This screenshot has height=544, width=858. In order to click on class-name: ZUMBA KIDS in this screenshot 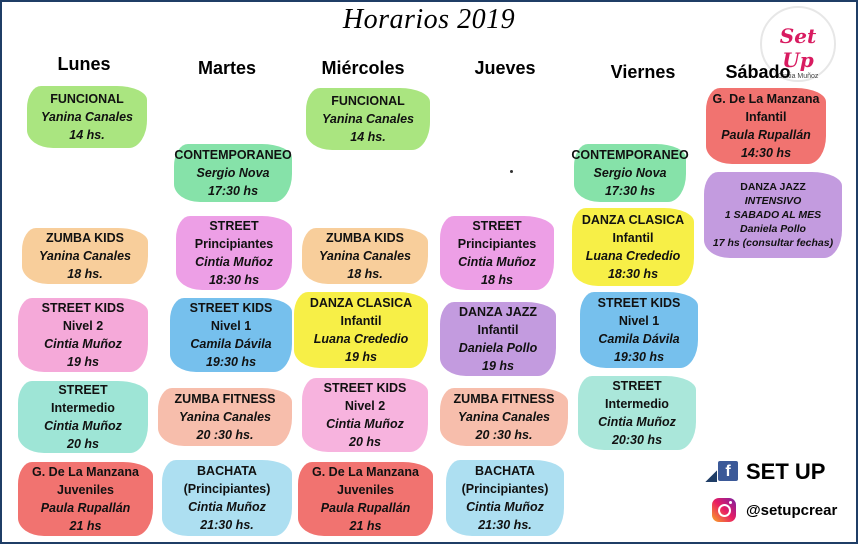, I will do `click(364, 238)`.